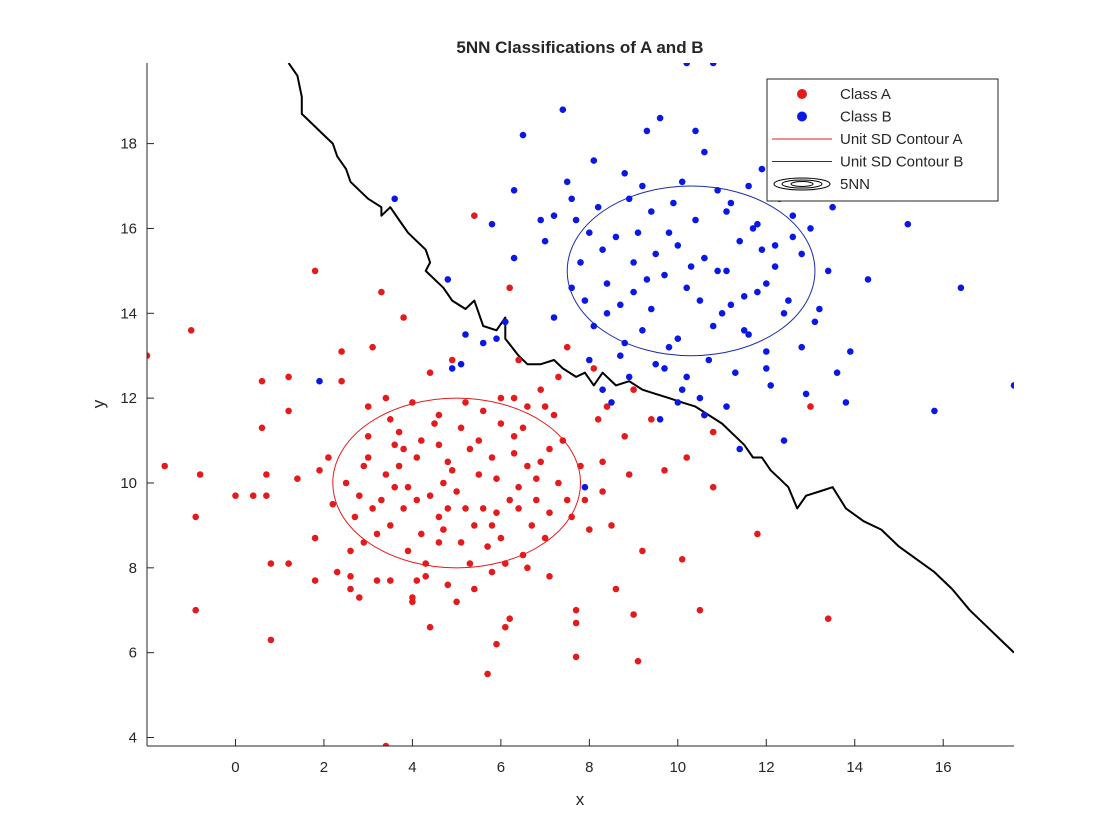 The width and height of the screenshot is (1120, 840). What do you see at coordinates (882, 140) in the screenshot?
I see `legend-box` at bounding box center [882, 140].